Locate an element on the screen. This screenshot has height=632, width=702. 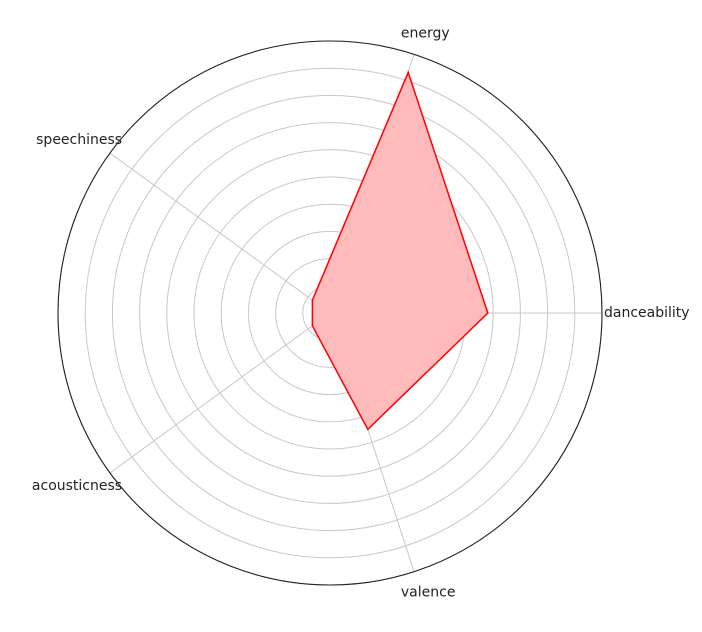
axis-label-speechiness: speechiness is located at coordinates (79, 140).